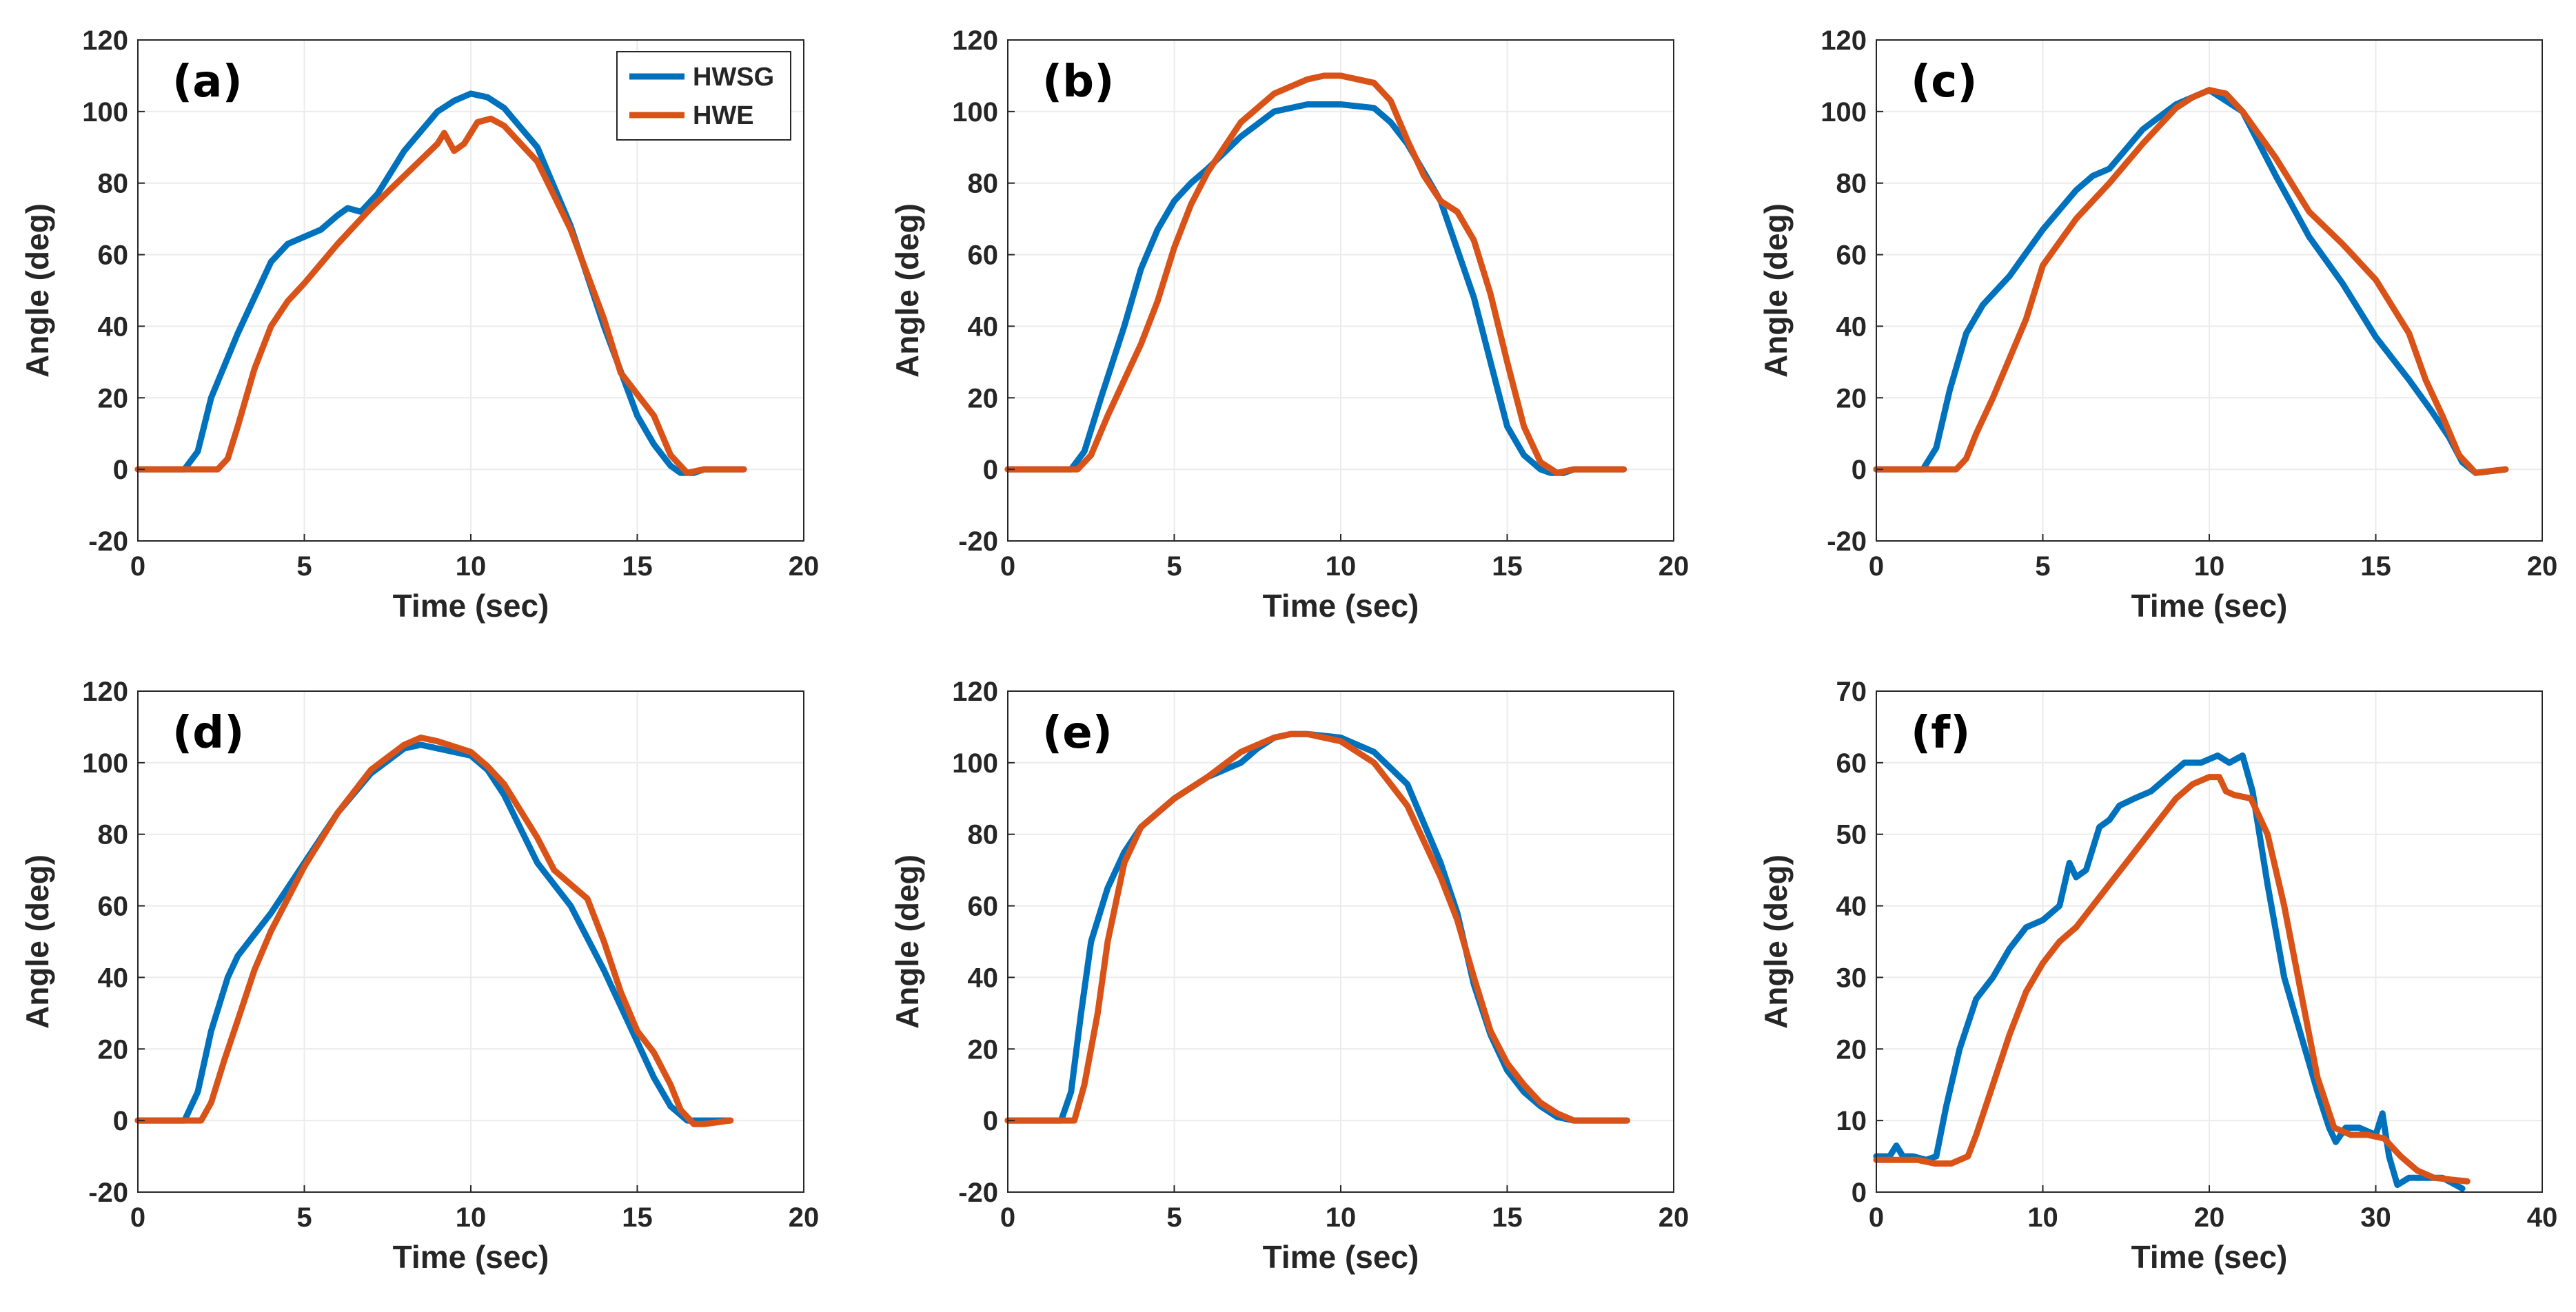 This screenshot has width=2576, height=1312. I want to click on panel-label: (b), so click(1078, 82).